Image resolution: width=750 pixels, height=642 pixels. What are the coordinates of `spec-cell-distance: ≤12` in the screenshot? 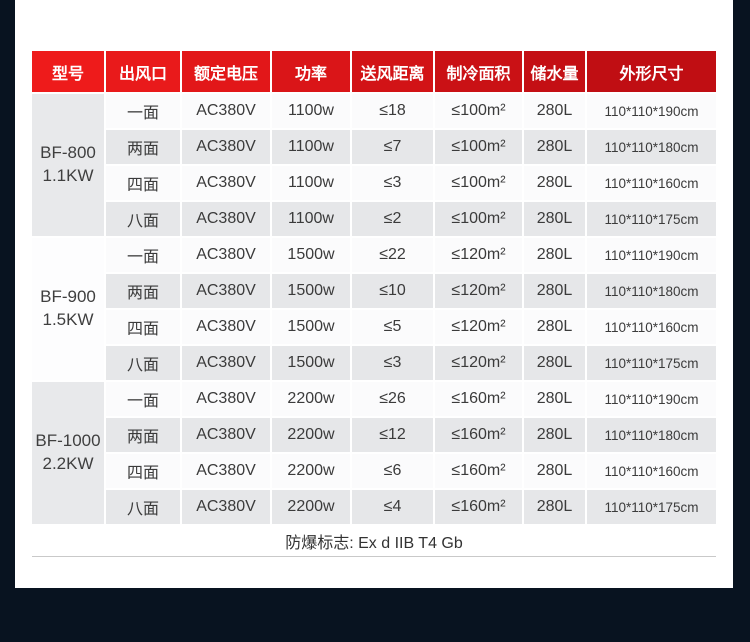 It's located at (392, 435).